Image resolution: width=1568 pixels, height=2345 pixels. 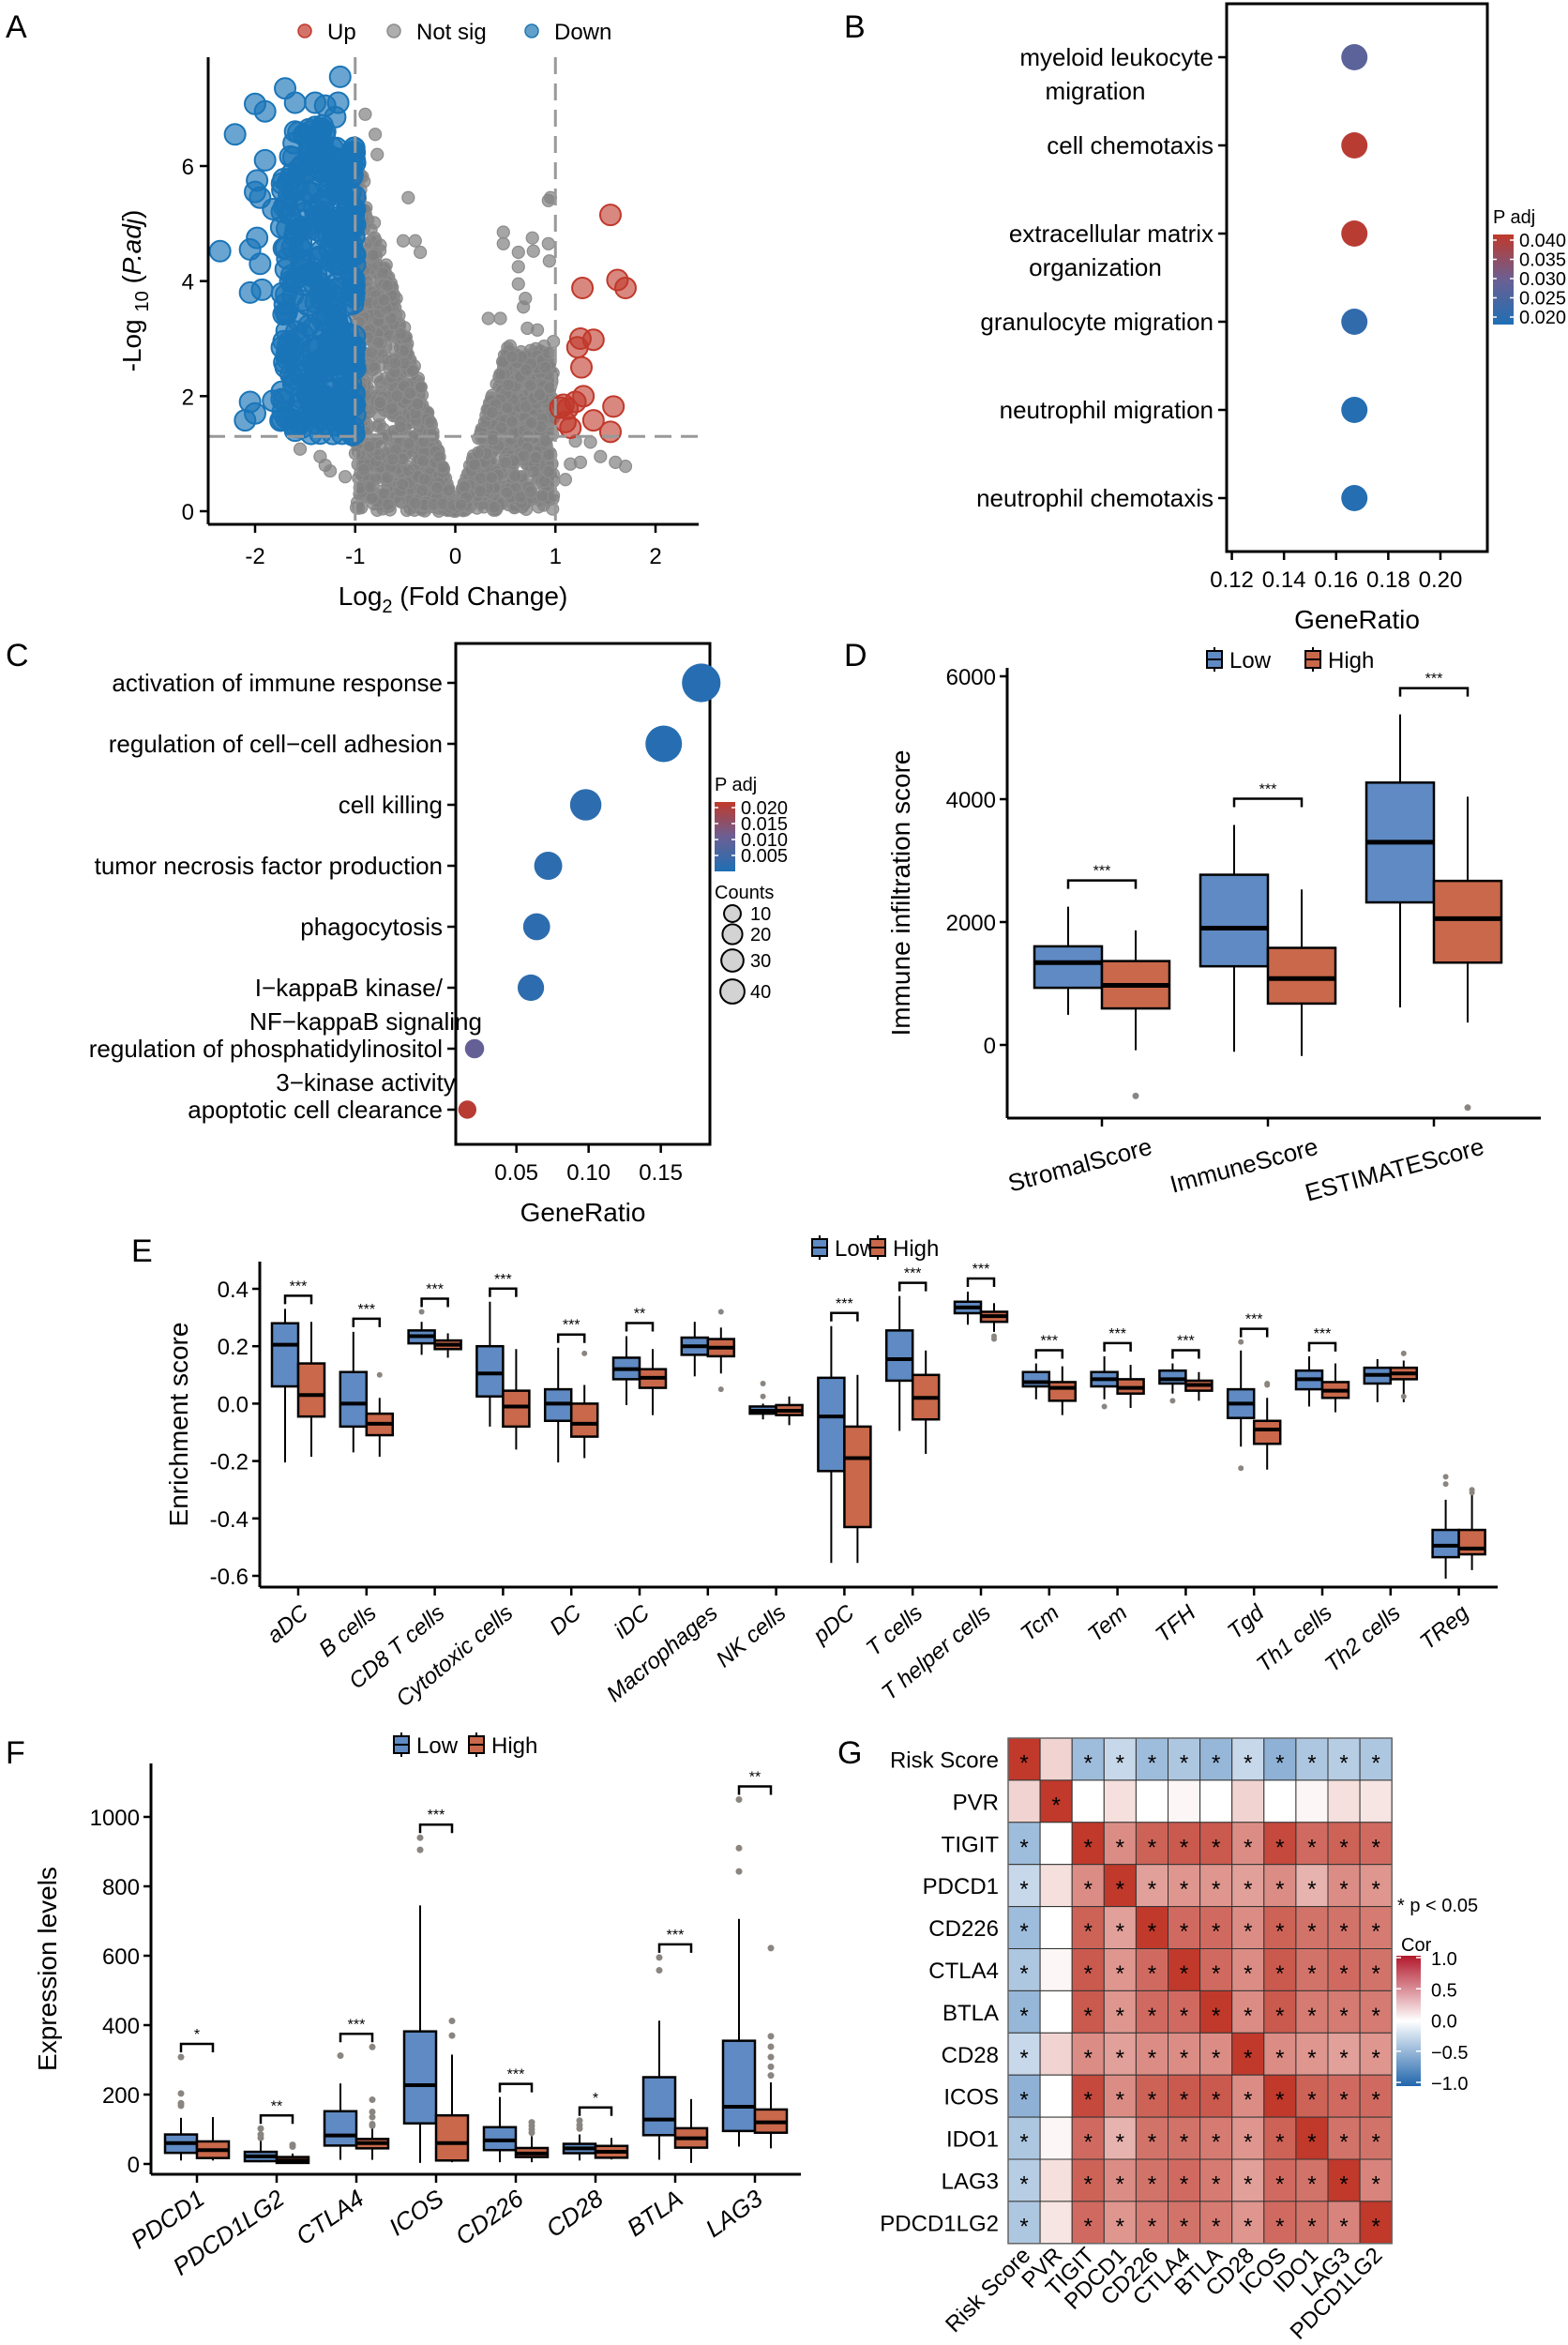 What do you see at coordinates (463, 312) in the screenshot?
I see `not-sig-points` at bounding box center [463, 312].